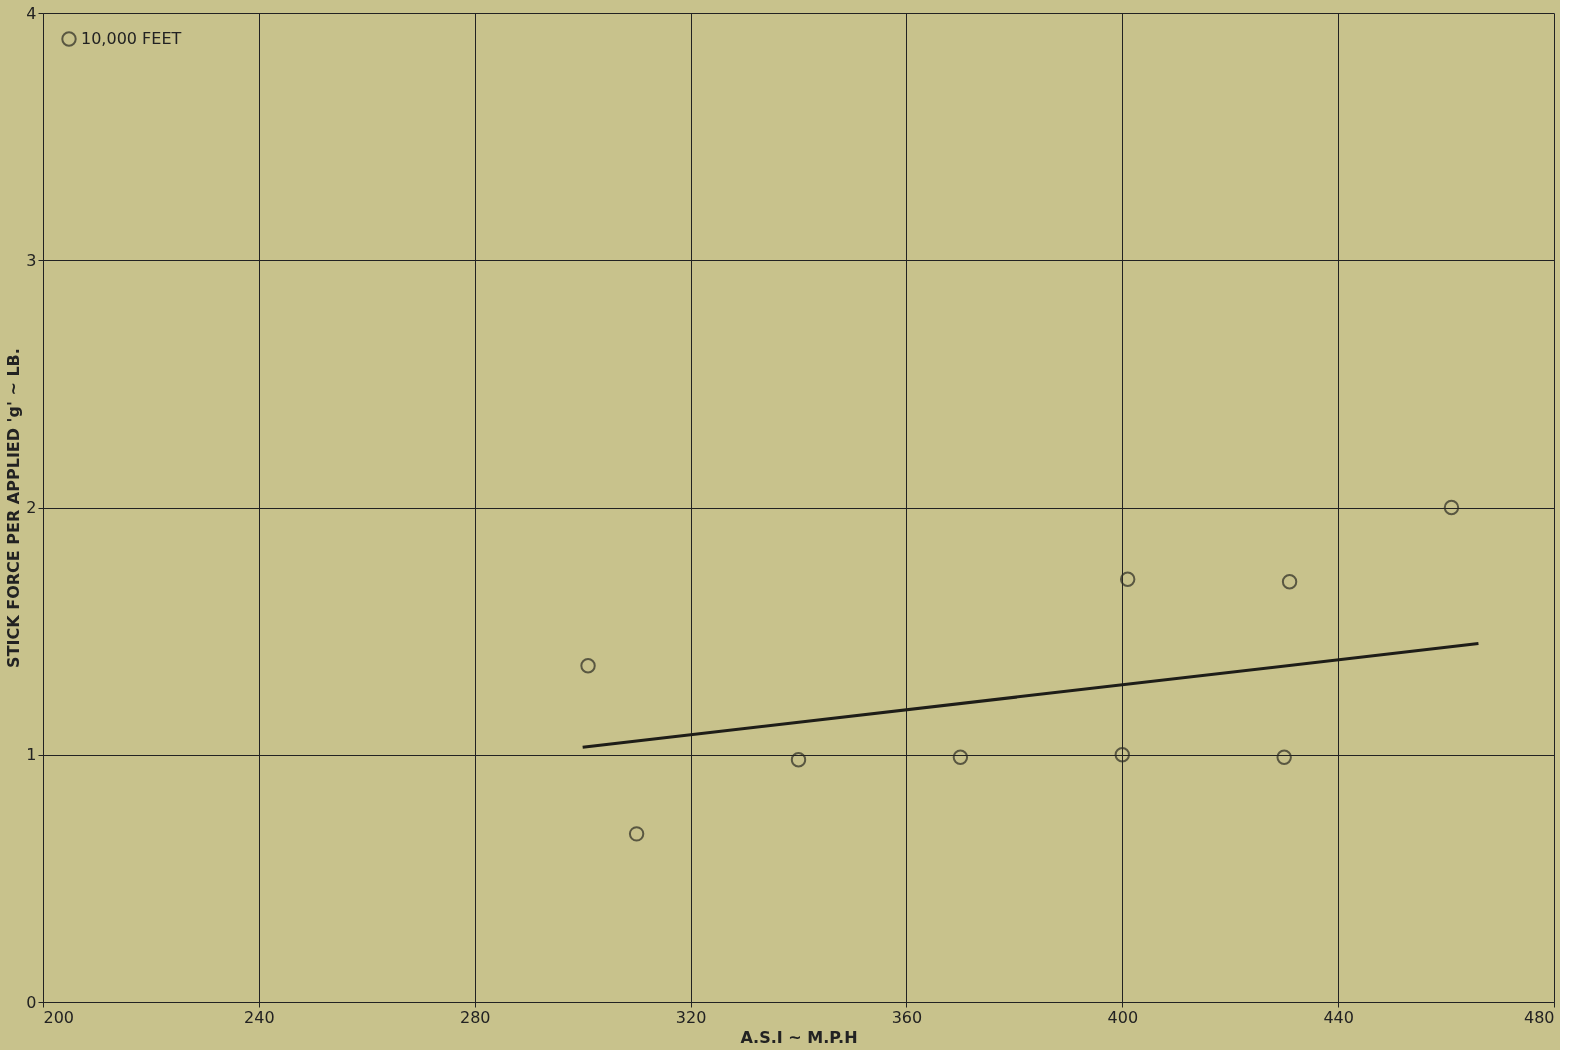 The image size is (1569, 1062). I want to click on x-axis-title: A.S.I ~ M.P.H, so click(799, 1037).